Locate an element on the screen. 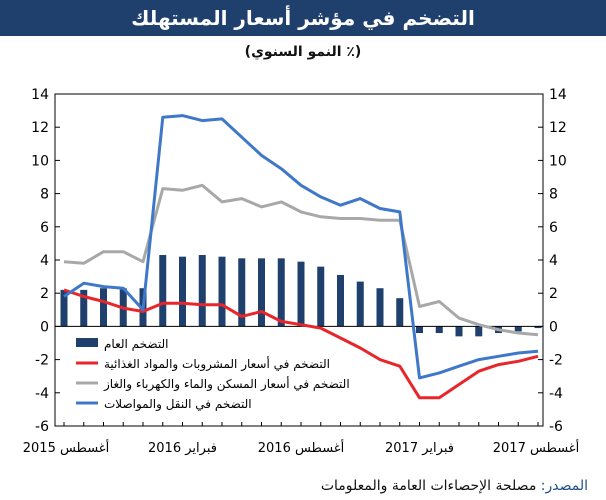 The image size is (606, 500). y-tick-label-right: 2 is located at coordinates (553, 294).